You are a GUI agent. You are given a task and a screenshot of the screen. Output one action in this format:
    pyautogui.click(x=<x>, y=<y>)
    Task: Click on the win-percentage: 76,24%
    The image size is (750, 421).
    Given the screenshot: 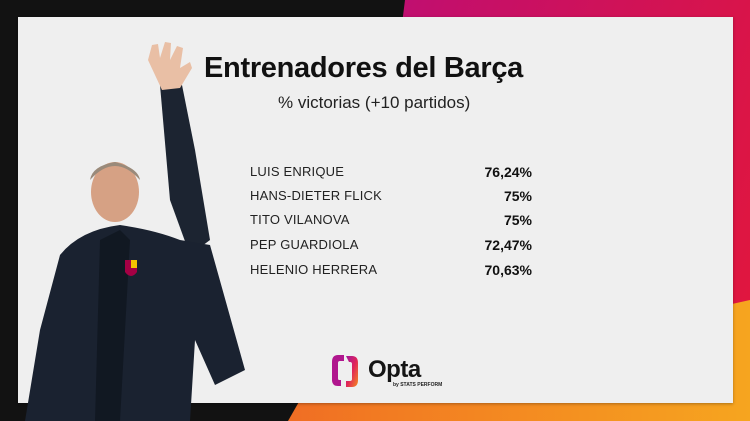 What is the action you would take?
    pyautogui.click(x=508, y=172)
    